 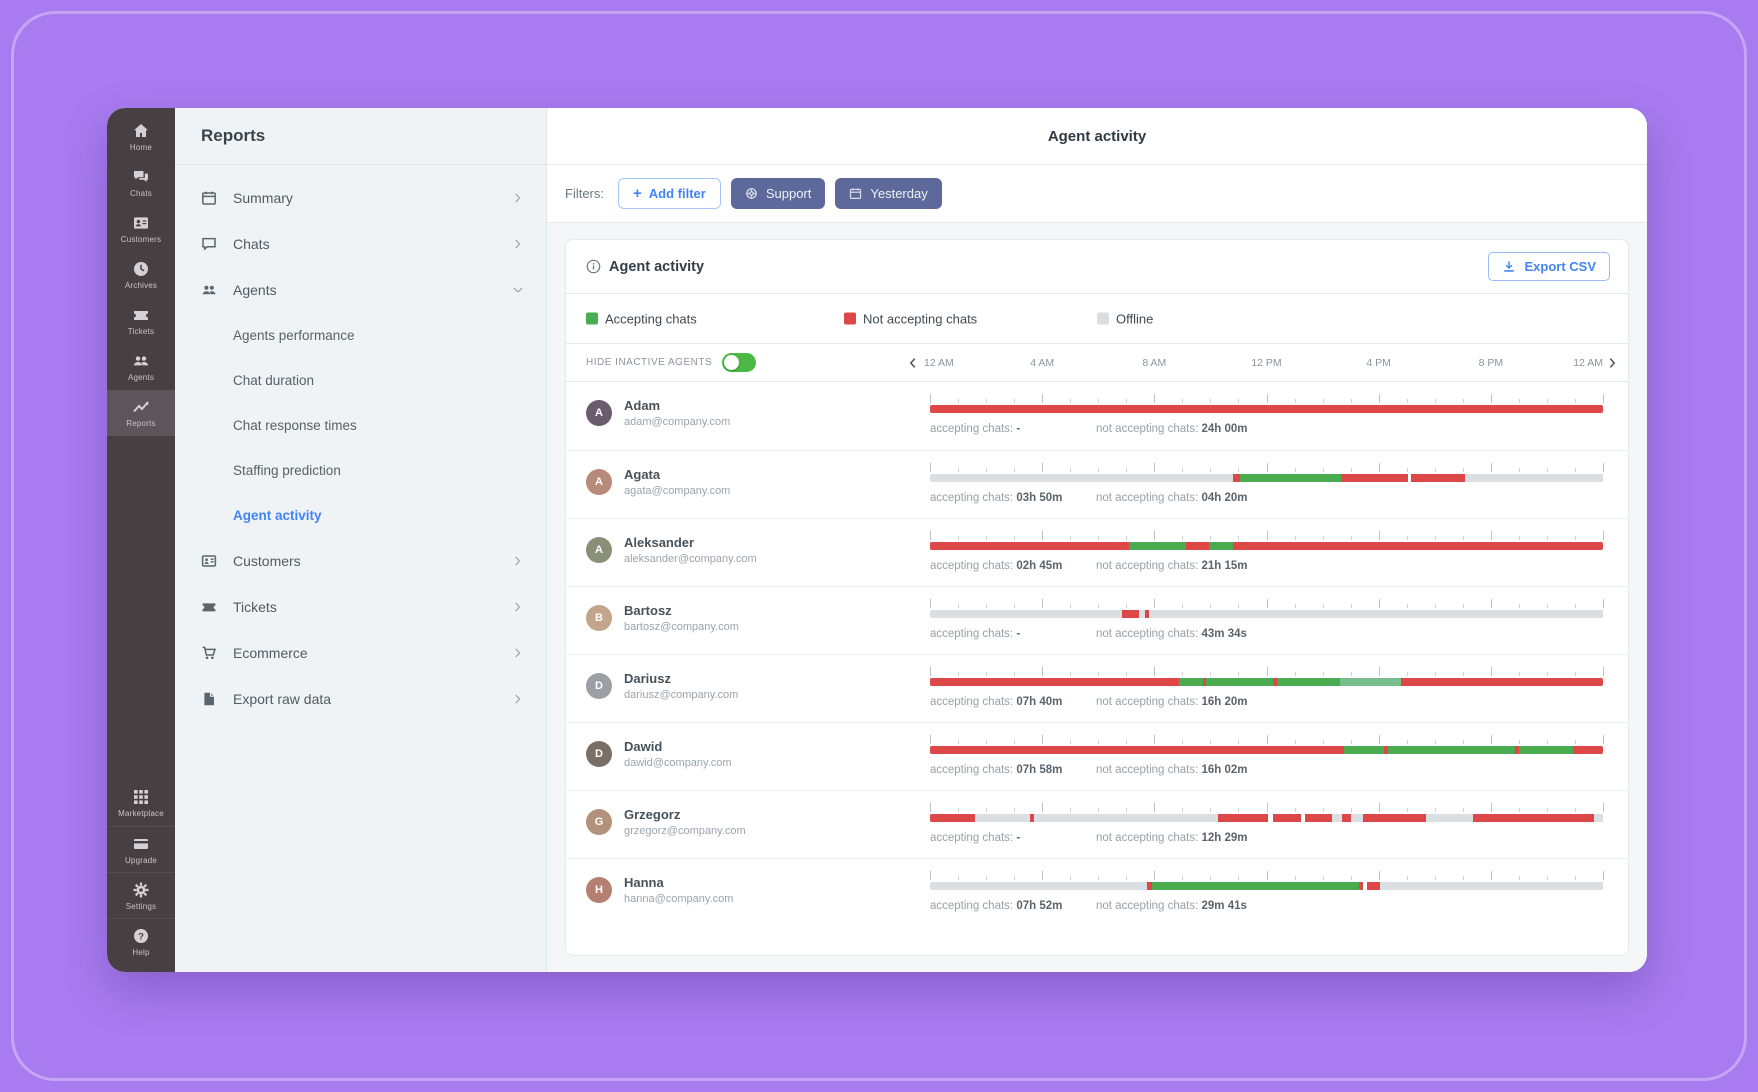 What do you see at coordinates (360, 290) in the screenshot?
I see `sidebar-item-agents: Agents` at bounding box center [360, 290].